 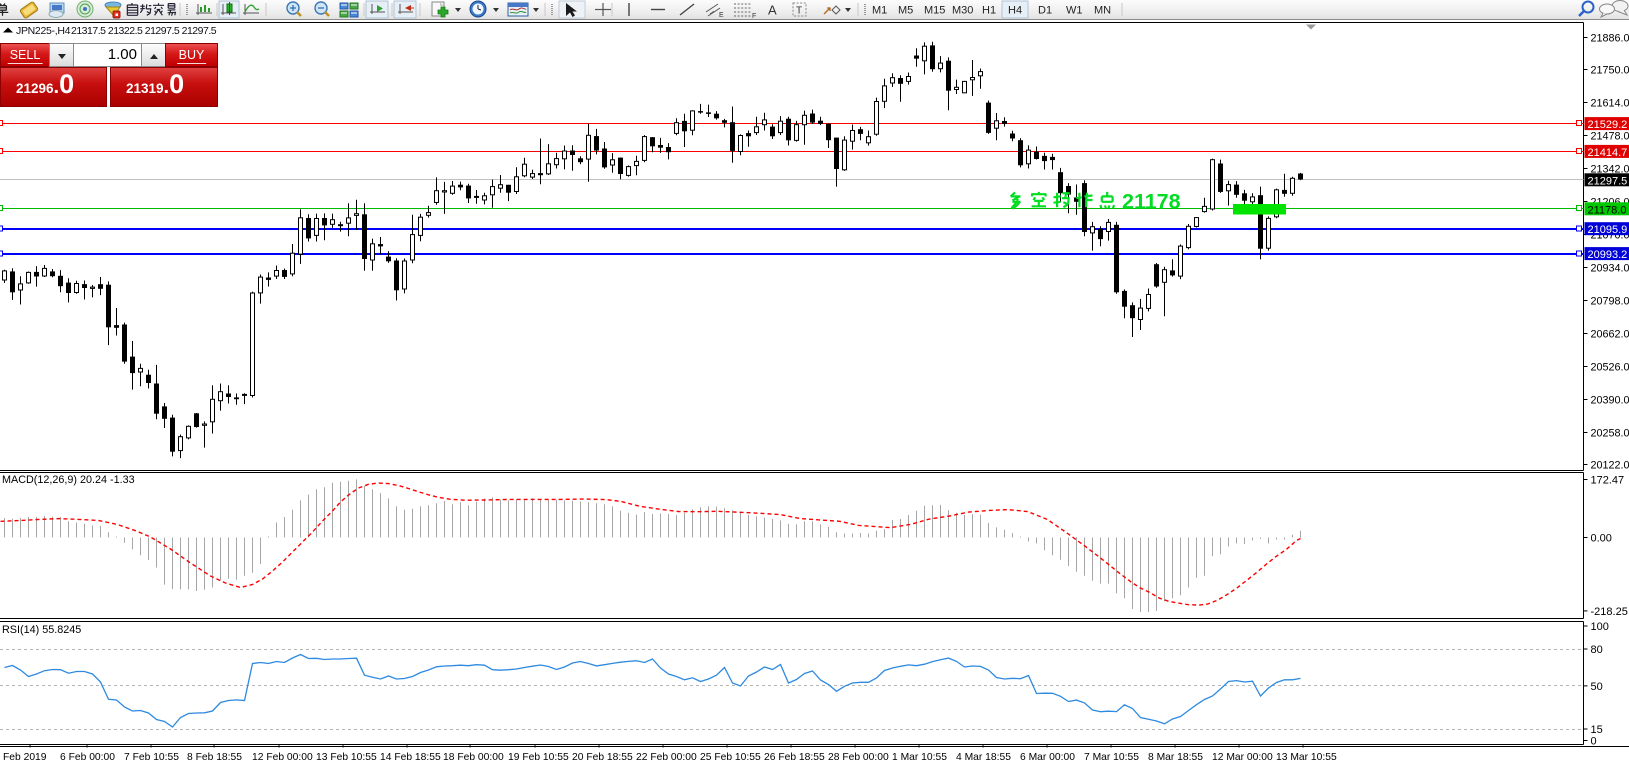 I want to click on svg-text: A, so click(x=772, y=10).